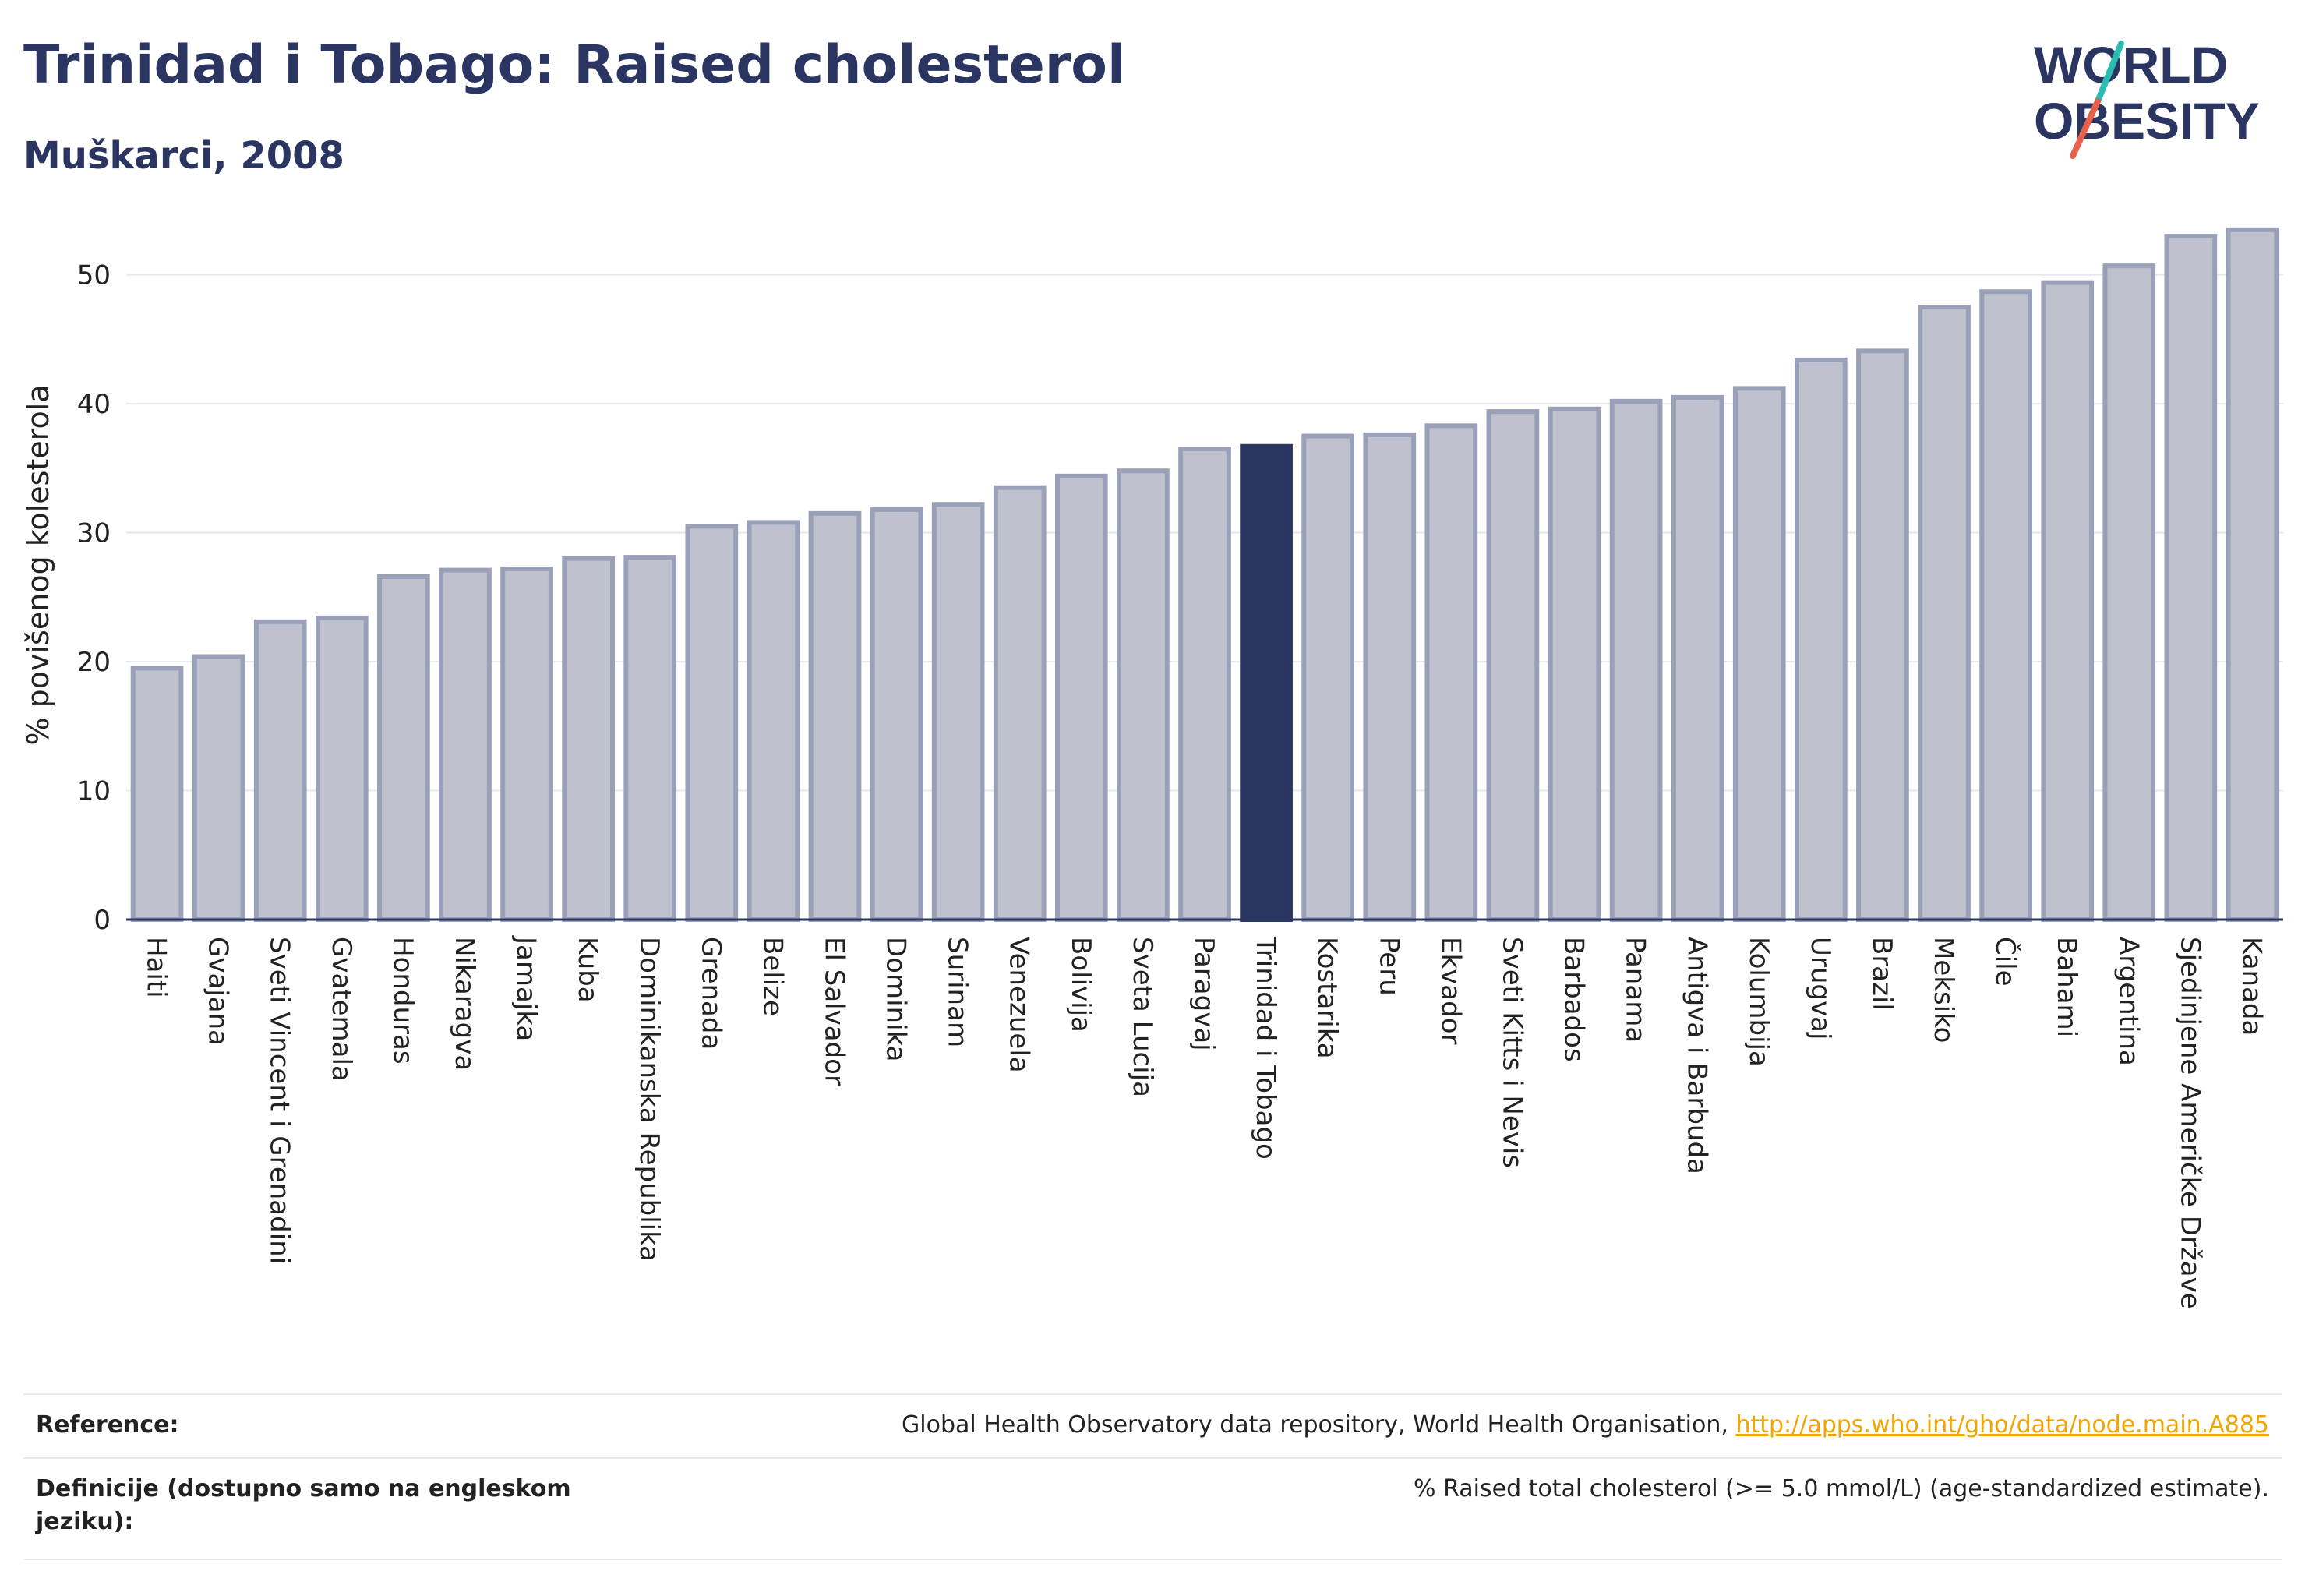  What do you see at coordinates (710, 993) in the screenshot?
I see `x-tick-label: Grenada` at bounding box center [710, 993].